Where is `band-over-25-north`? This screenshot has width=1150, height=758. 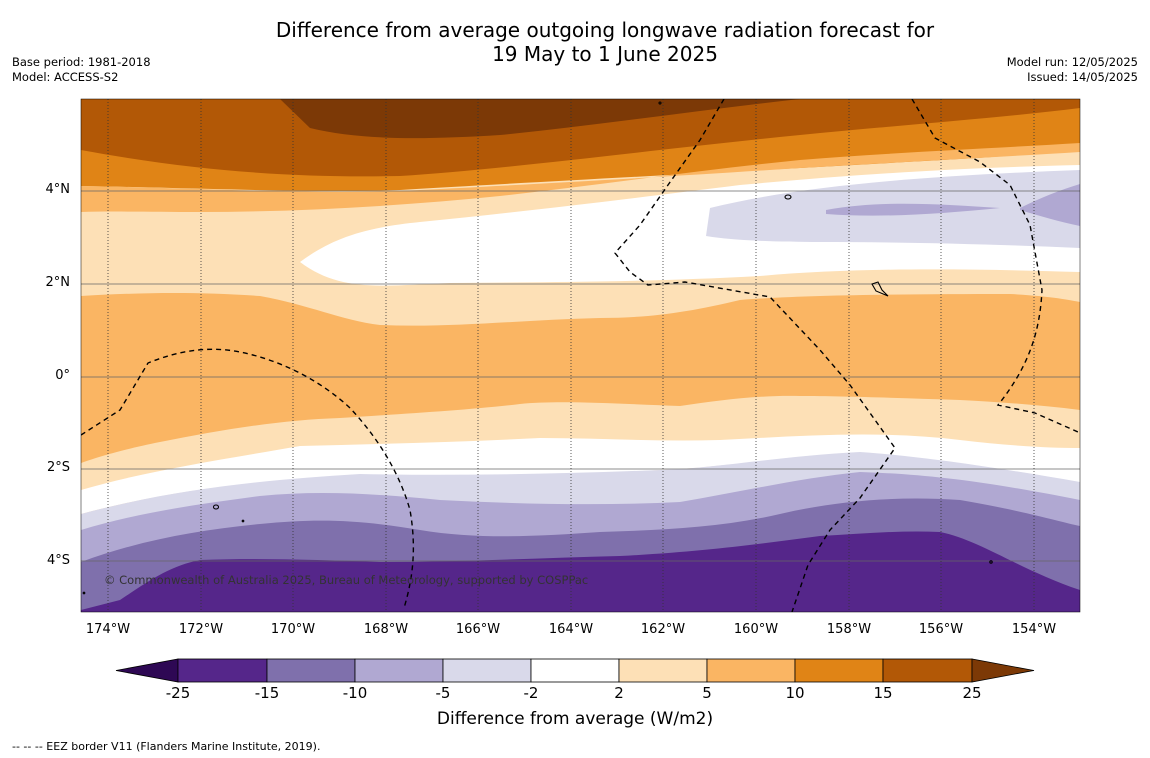
band-over-25-north is located at coordinates (540, 119).